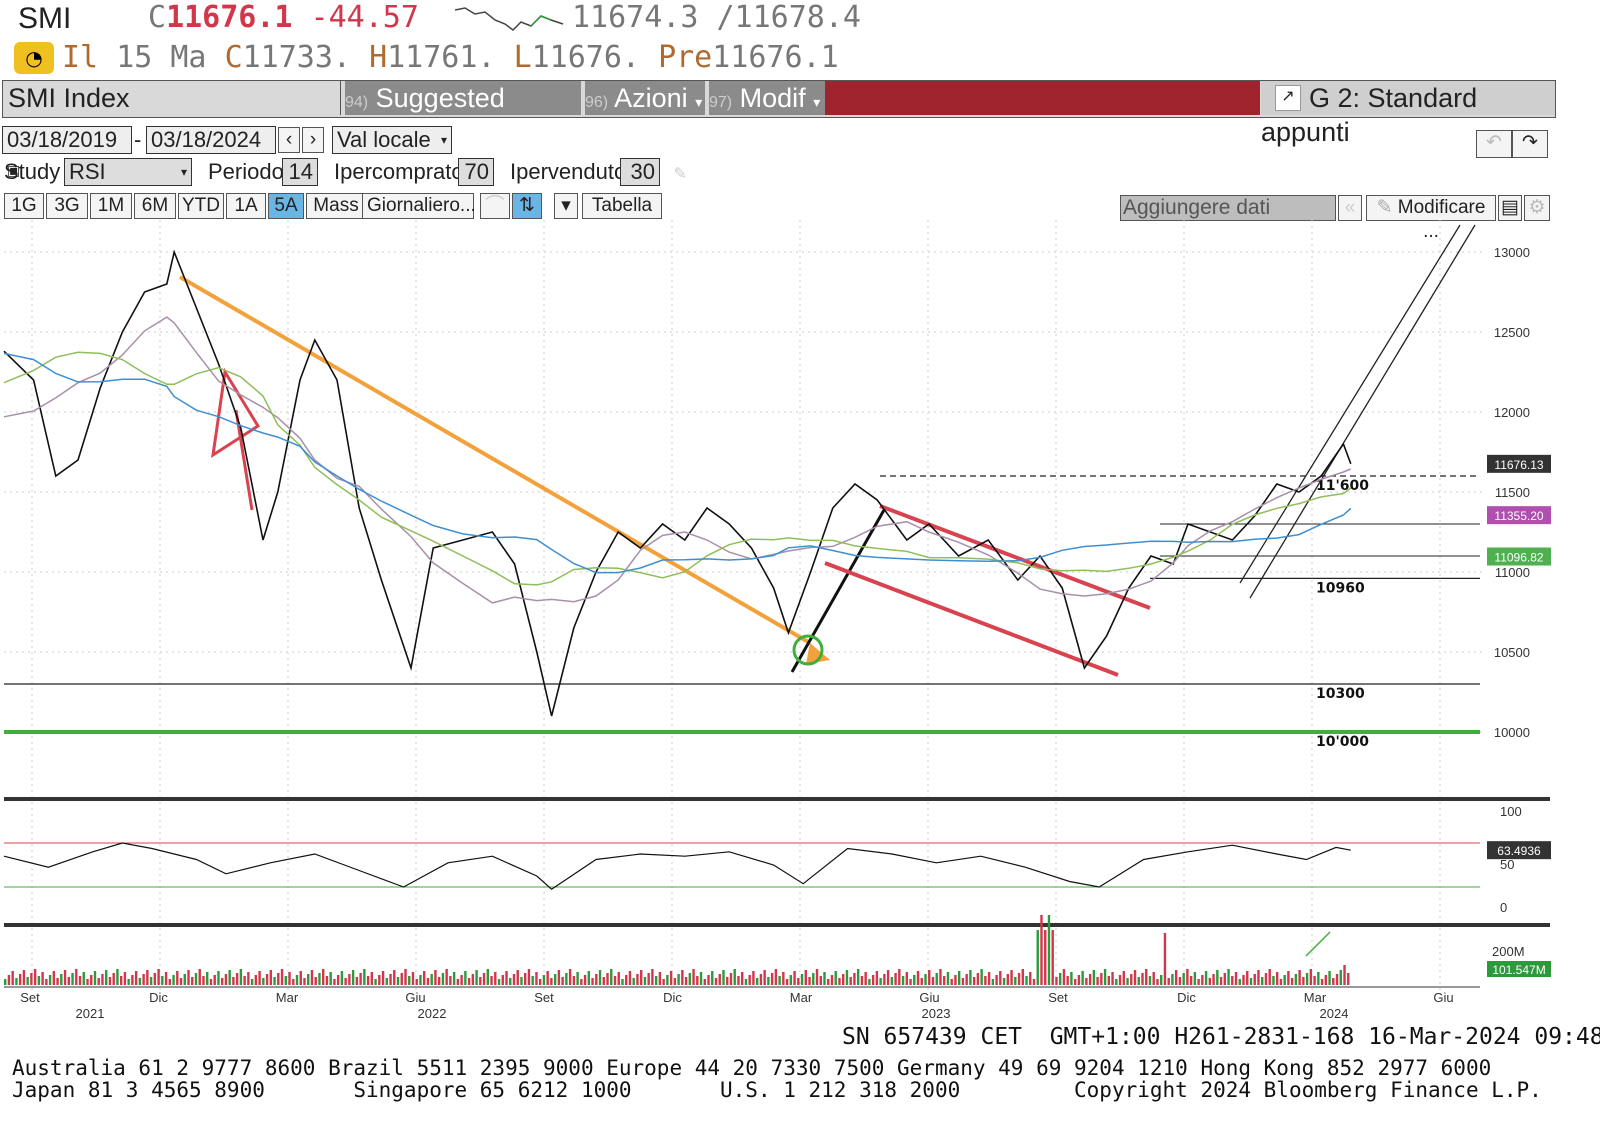  What do you see at coordinates (1519, 556) in the screenshot?
I see `ma-tag` at bounding box center [1519, 556].